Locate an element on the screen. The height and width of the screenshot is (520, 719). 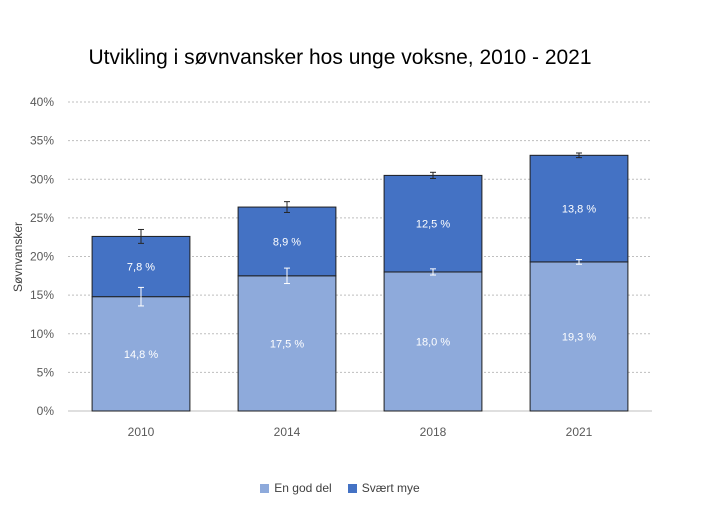
legend-label-en-god-del: En god del is located at coordinates (303, 488).